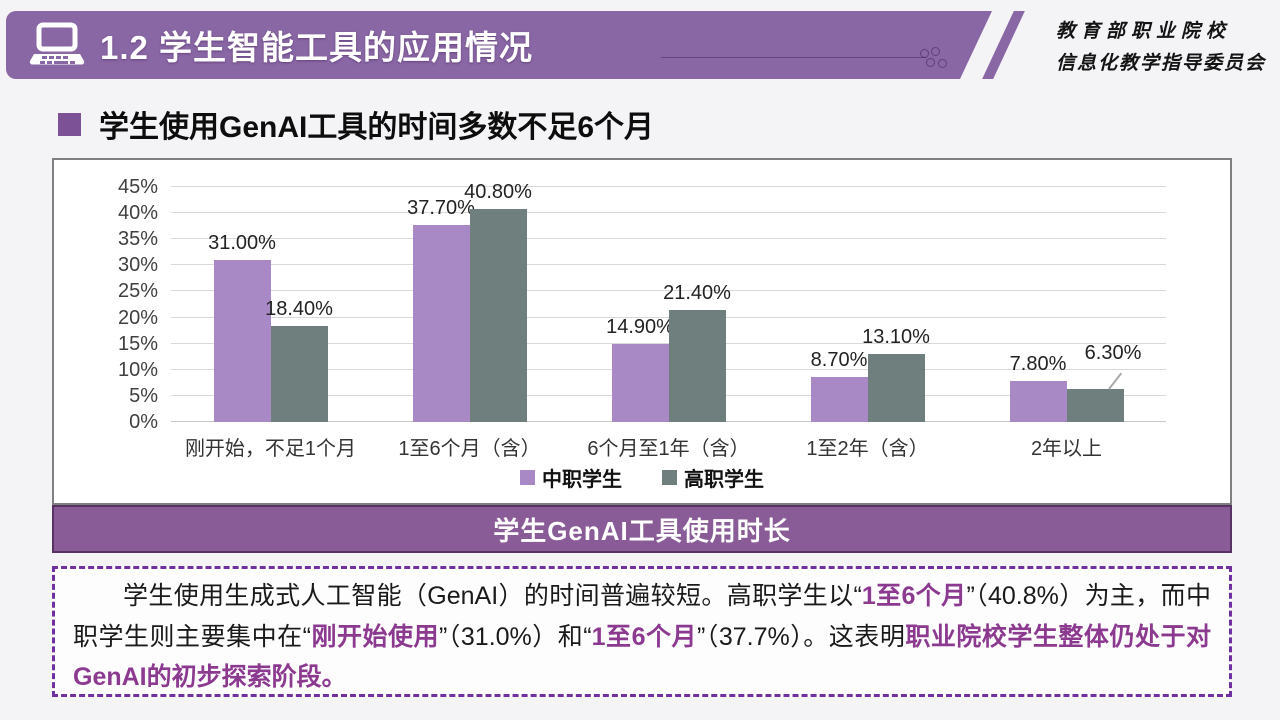  Describe the element at coordinates (498, 191) in the screenshot. I see `bar-value-label: 40.80%` at that location.